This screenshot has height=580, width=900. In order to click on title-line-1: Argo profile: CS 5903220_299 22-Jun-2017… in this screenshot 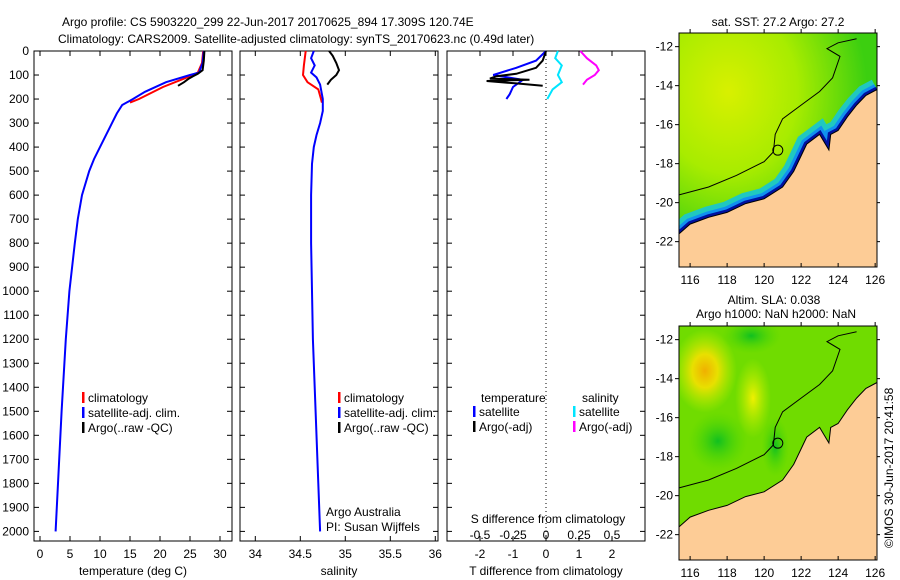, I will do `click(268, 22)`.